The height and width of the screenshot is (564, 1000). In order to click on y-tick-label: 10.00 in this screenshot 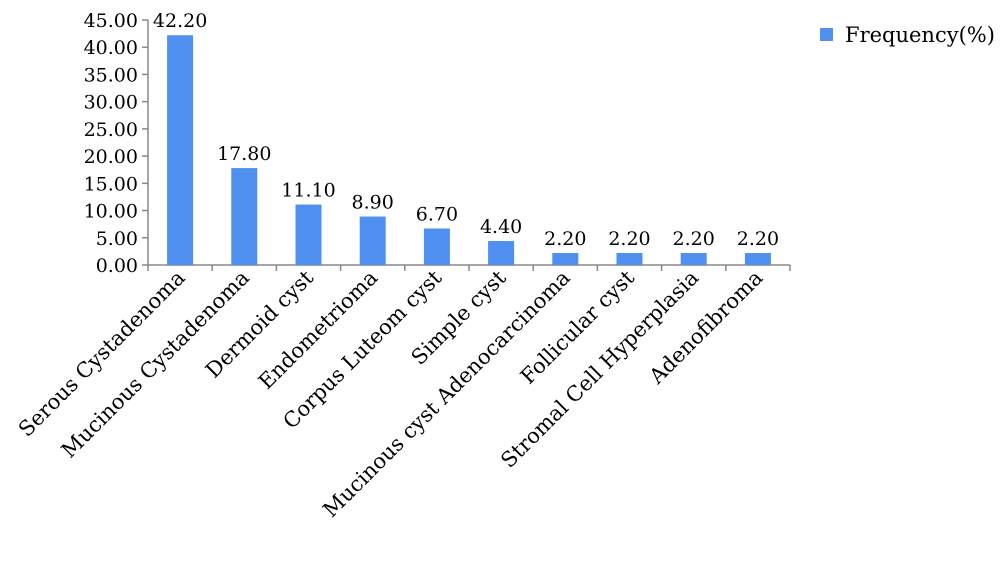, I will do `click(111, 212)`.